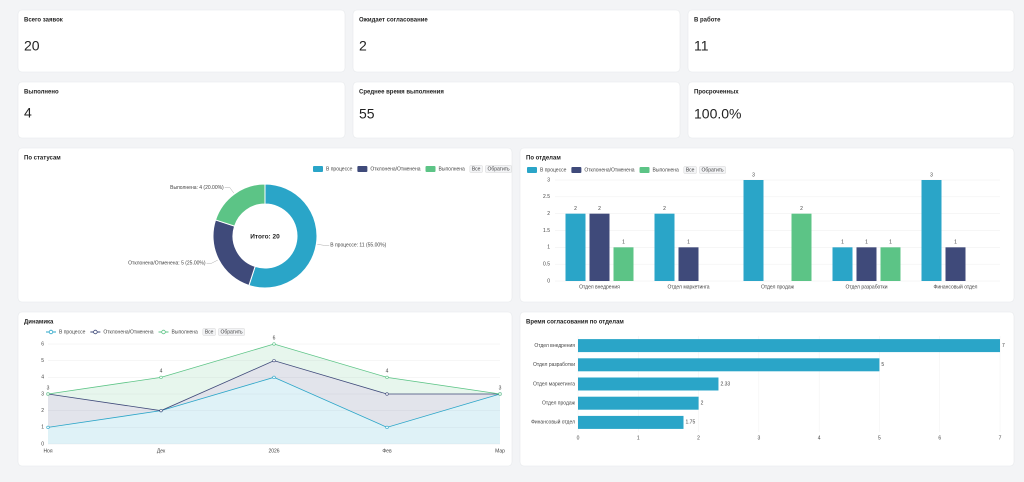  Describe the element at coordinates (698, 438) in the screenshot. I see `x-tick-label: 2` at that location.